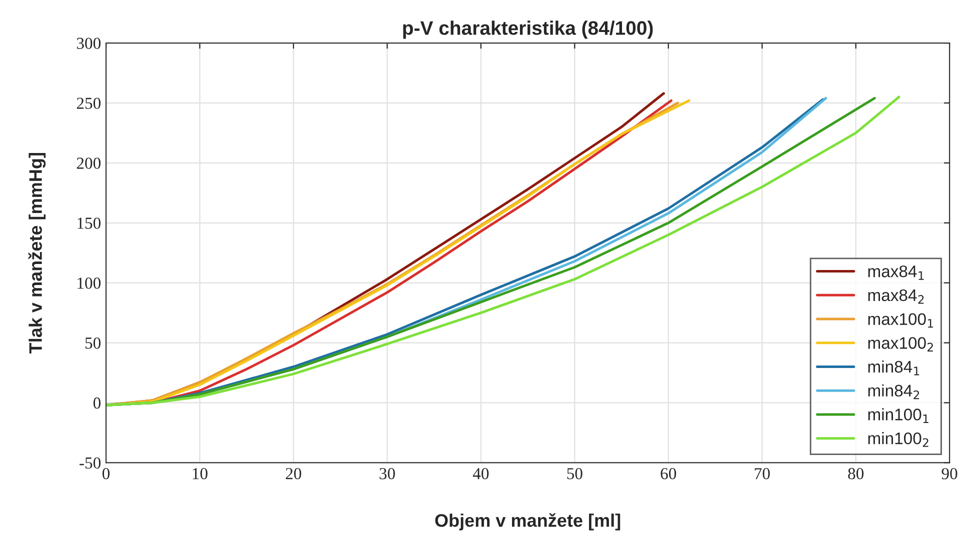 The height and width of the screenshot is (538, 964). What do you see at coordinates (901, 320) in the screenshot?
I see `legend-label: max100$_{1}$` at bounding box center [901, 320].